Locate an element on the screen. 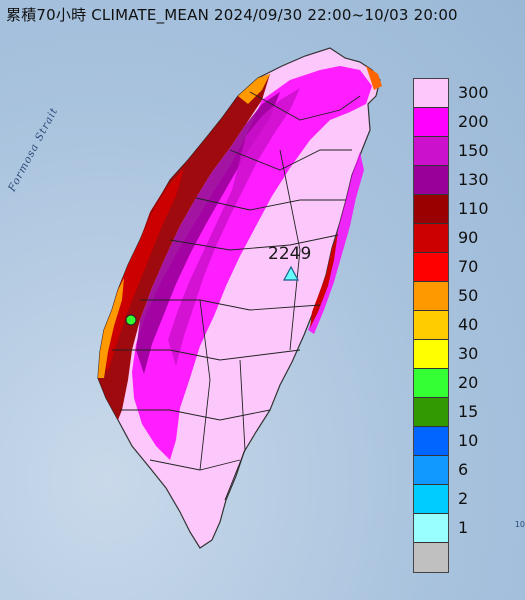 The width and height of the screenshot is (525, 600). legend-label: 20 is located at coordinates (468, 382).